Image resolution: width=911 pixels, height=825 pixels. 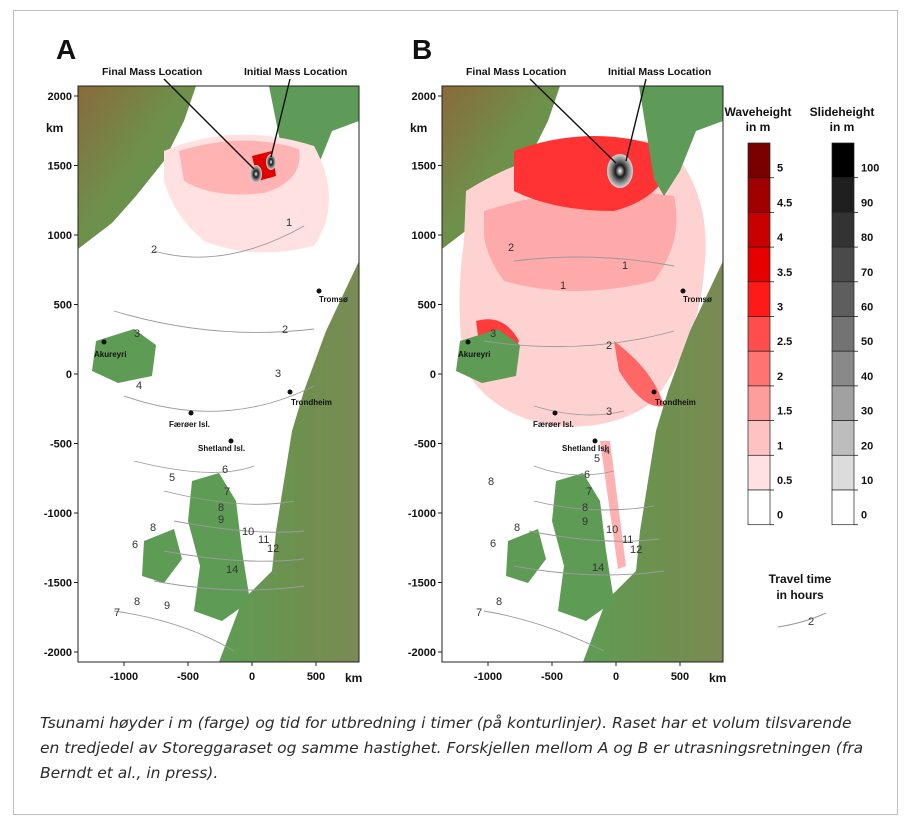 What do you see at coordinates (424, 97) in the screenshot?
I see `panel-b-ytick-label: 2000` at bounding box center [424, 97].